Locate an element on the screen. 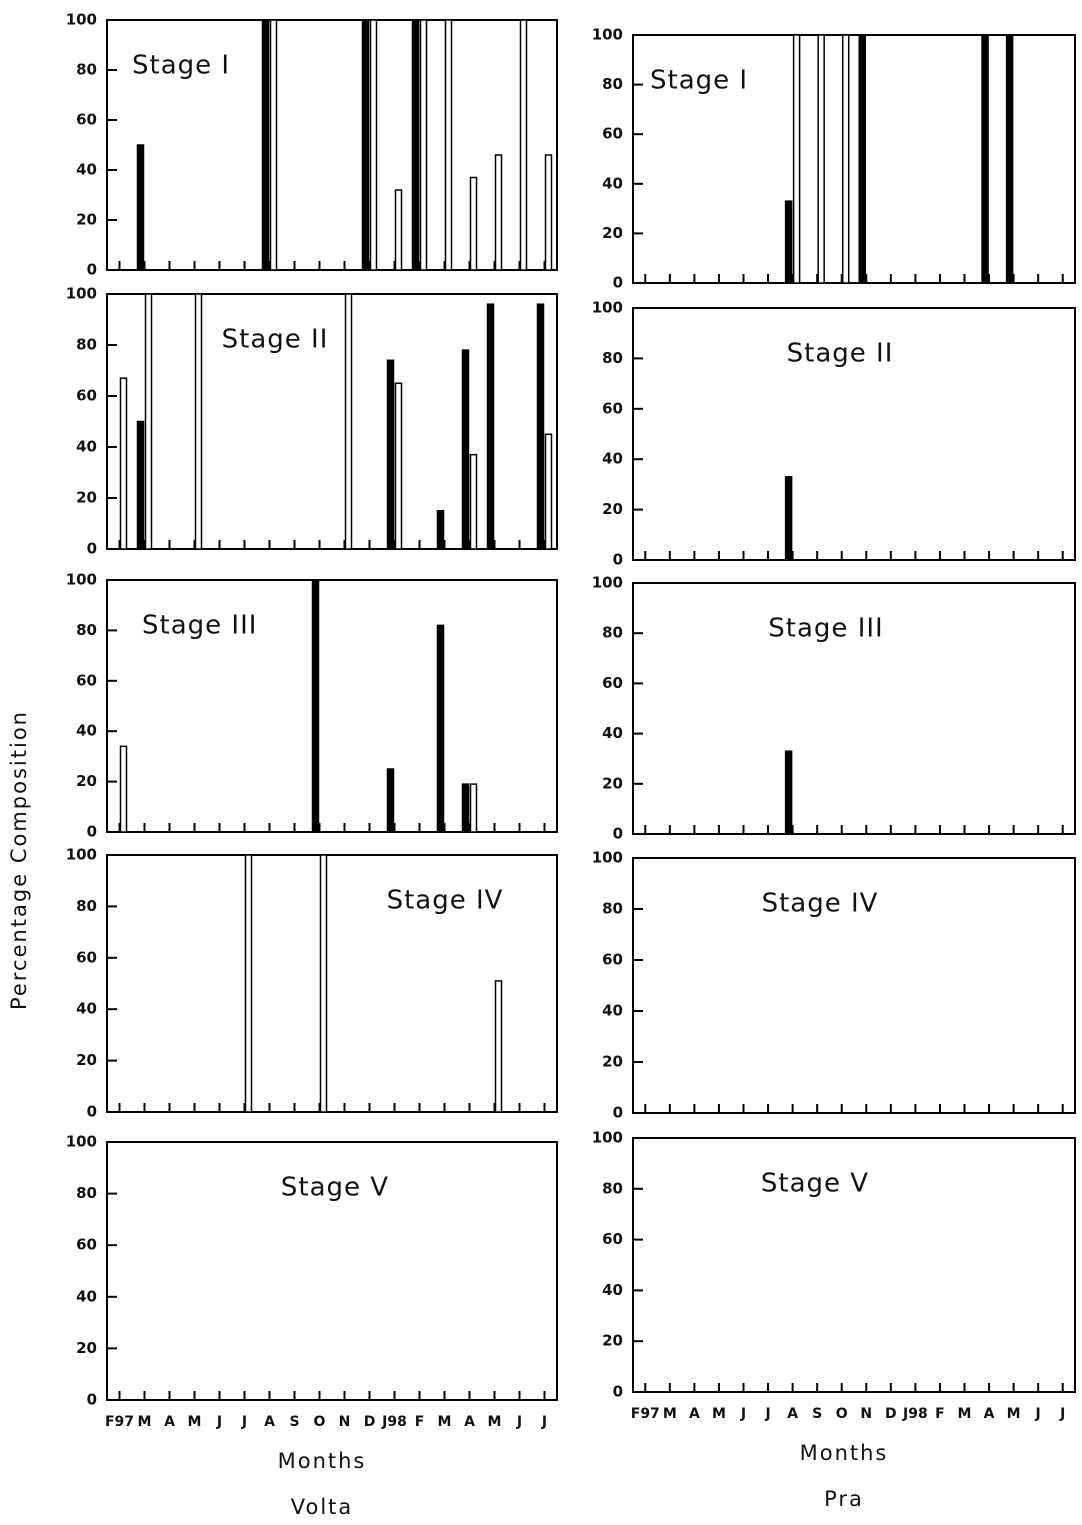 The width and height of the screenshot is (1082, 1525). stage-title: Stage II is located at coordinates (840, 354).